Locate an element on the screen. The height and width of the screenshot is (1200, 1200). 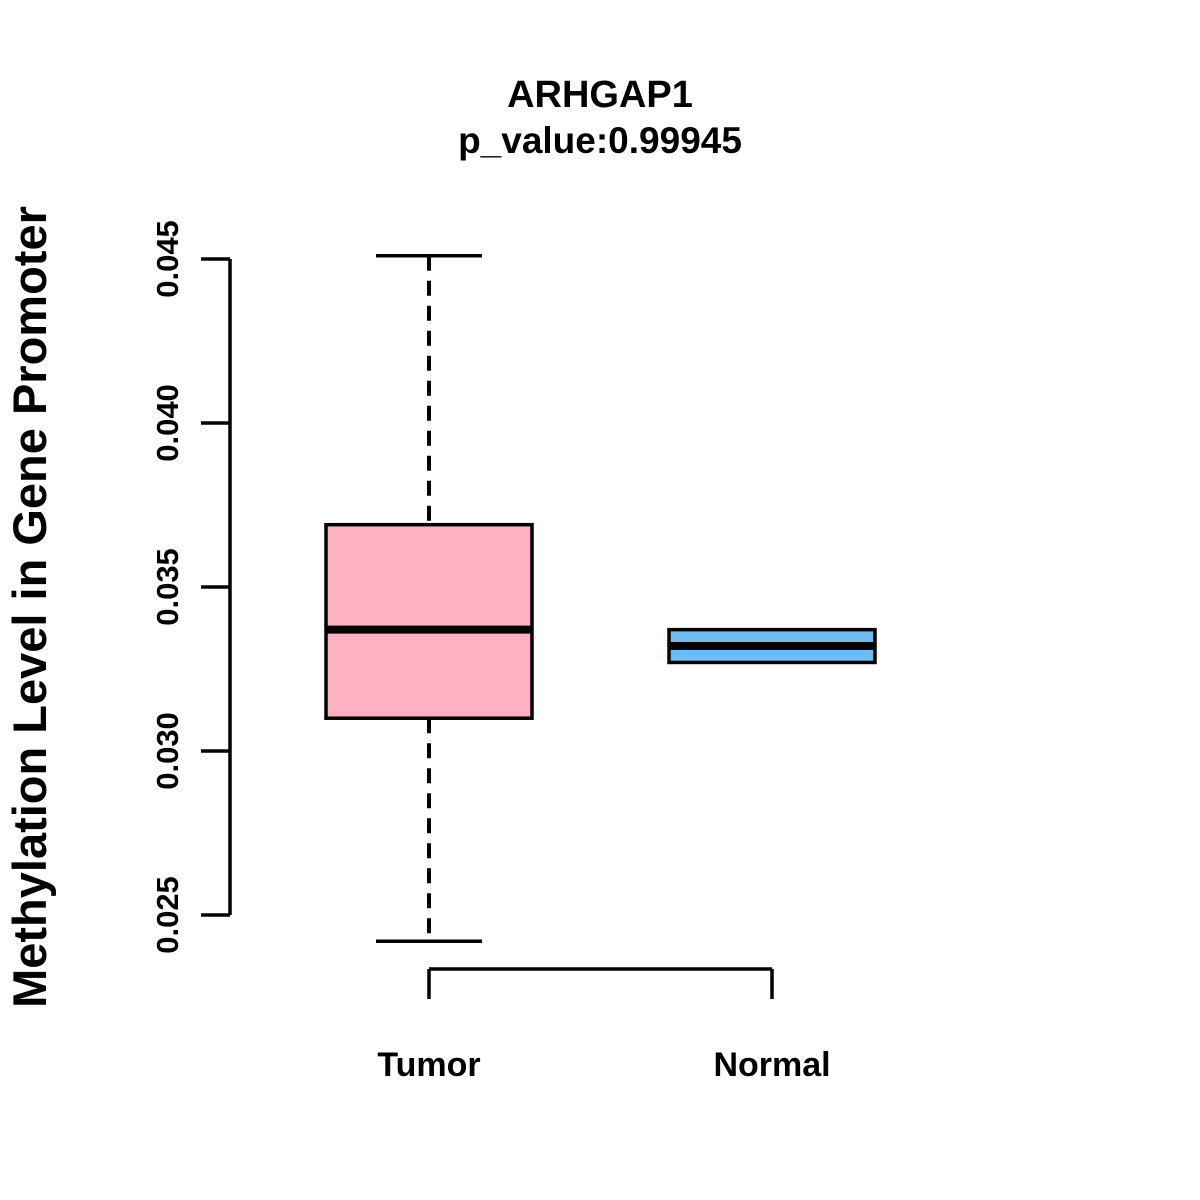
chart-title: ARHGAP1 is located at coordinates (600, 95).